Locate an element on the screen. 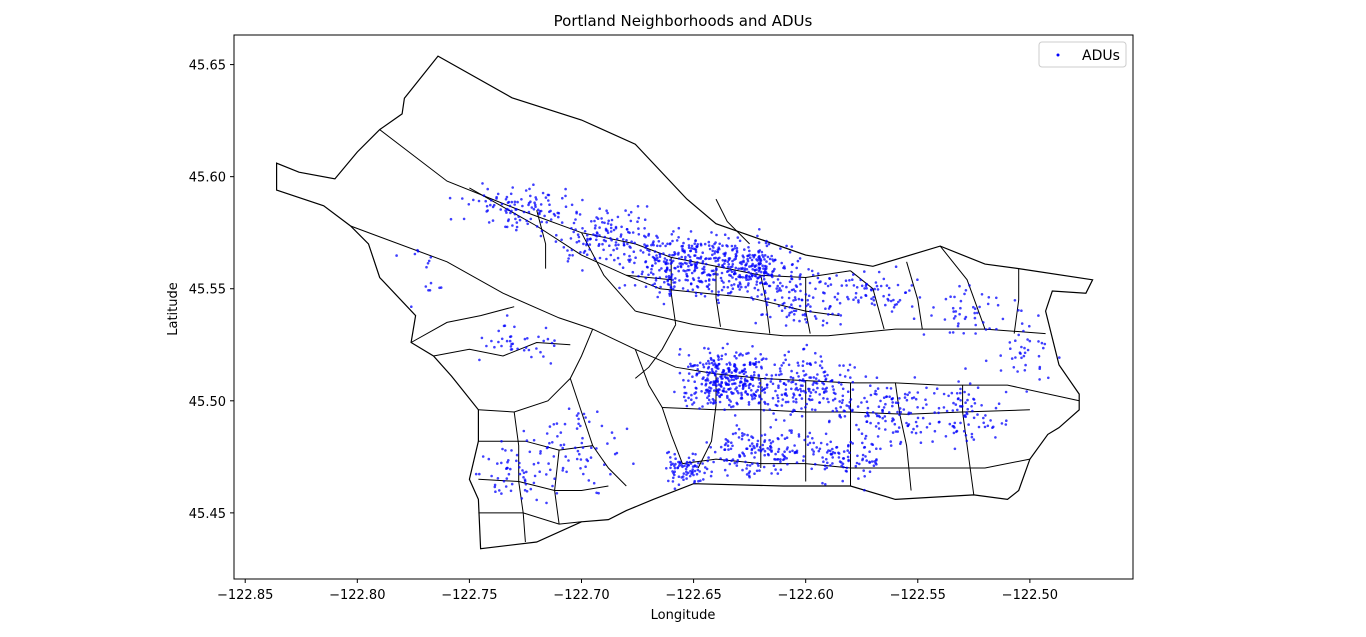  neighborhood-boundary is located at coordinates (732, 221).